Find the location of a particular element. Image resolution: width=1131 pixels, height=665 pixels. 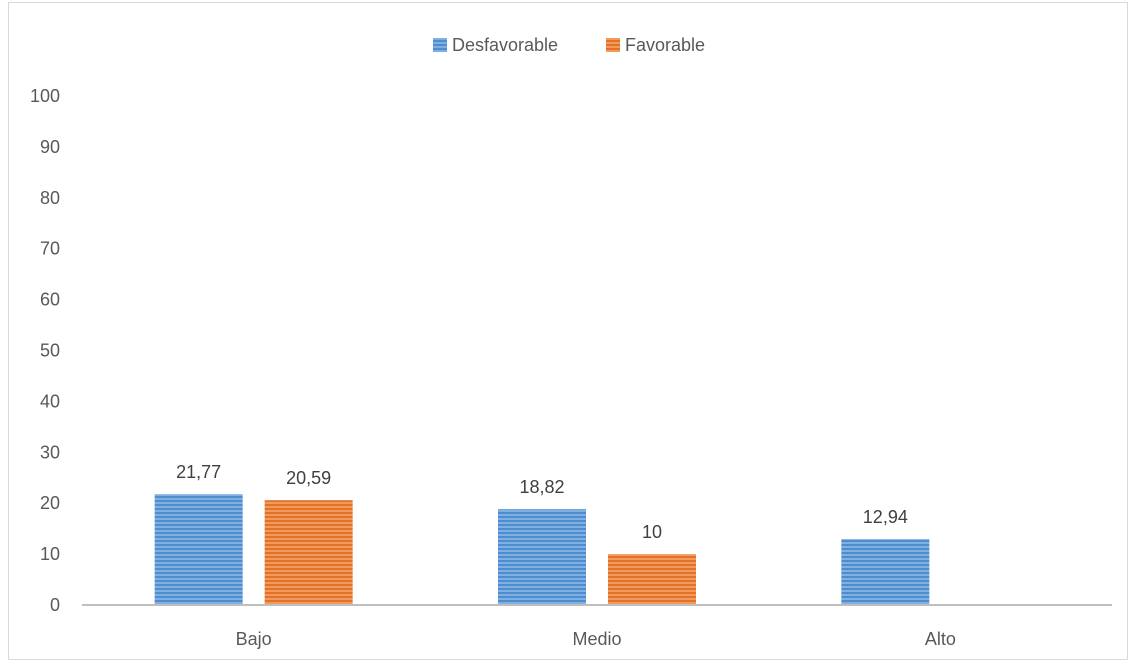

x-tick-label: Bajo is located at coordinates (254, 639).